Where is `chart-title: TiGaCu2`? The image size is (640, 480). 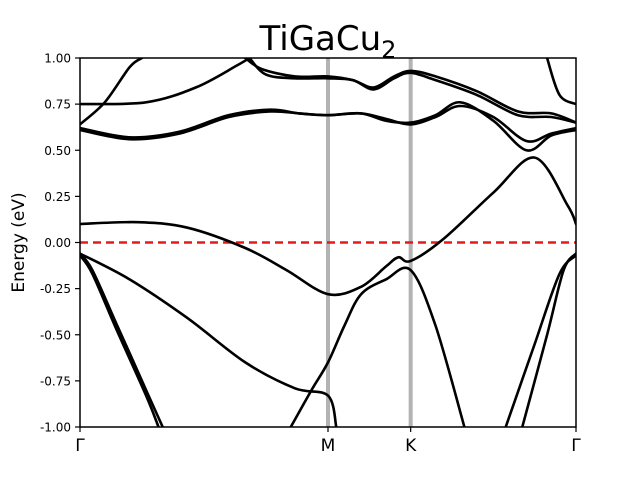 chart-title: TiGaCu2 is located at coordinates (328, 41).